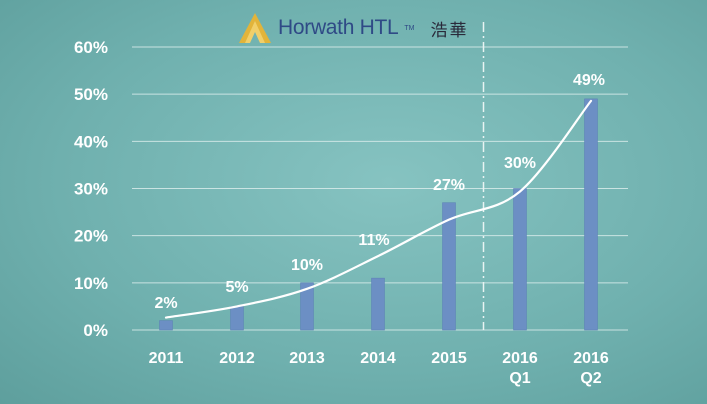  I want to click on data-label: 2%, so click(165, 303).